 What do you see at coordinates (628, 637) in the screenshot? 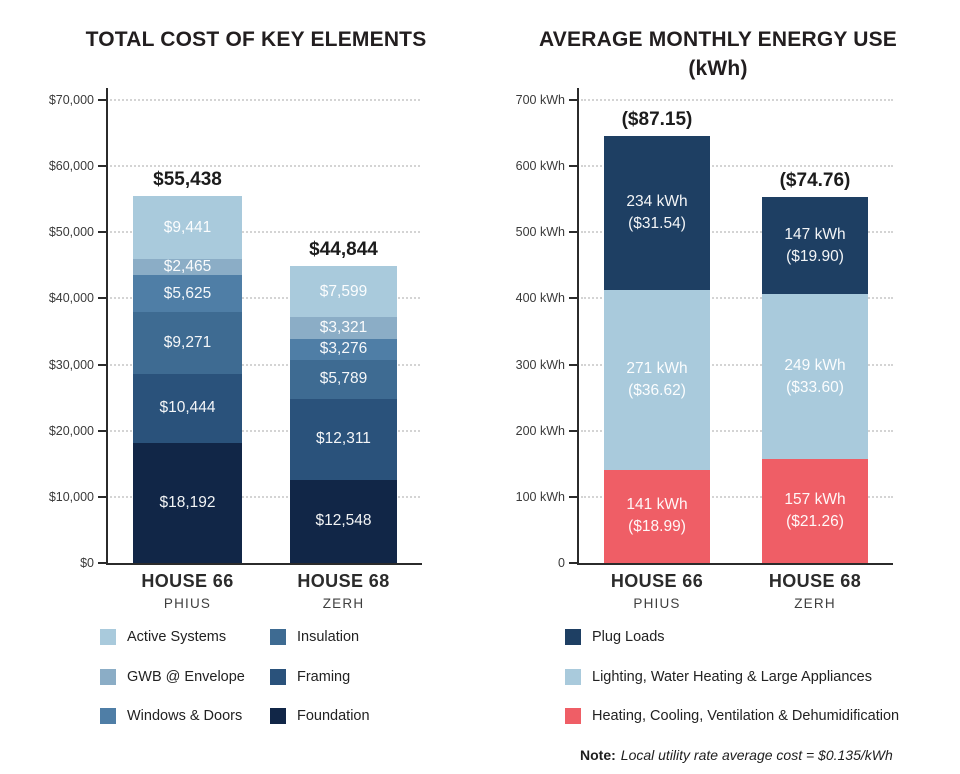
I see `legend-label-plug-loads: Plug Loads` at bounding box center [628, 637].